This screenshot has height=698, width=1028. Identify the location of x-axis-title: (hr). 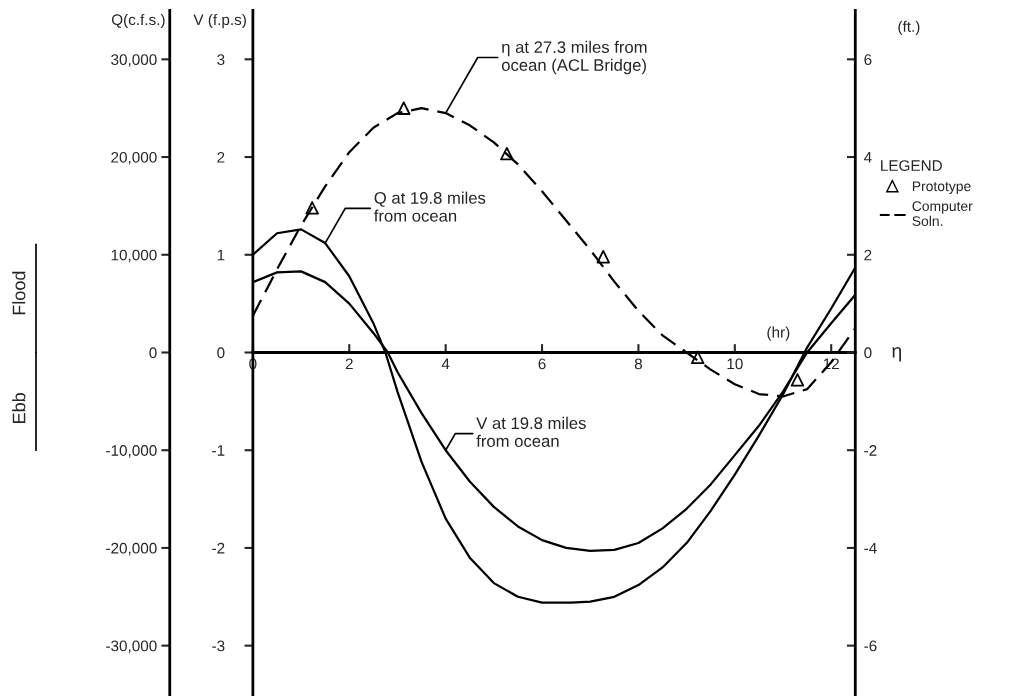
(778, 333).